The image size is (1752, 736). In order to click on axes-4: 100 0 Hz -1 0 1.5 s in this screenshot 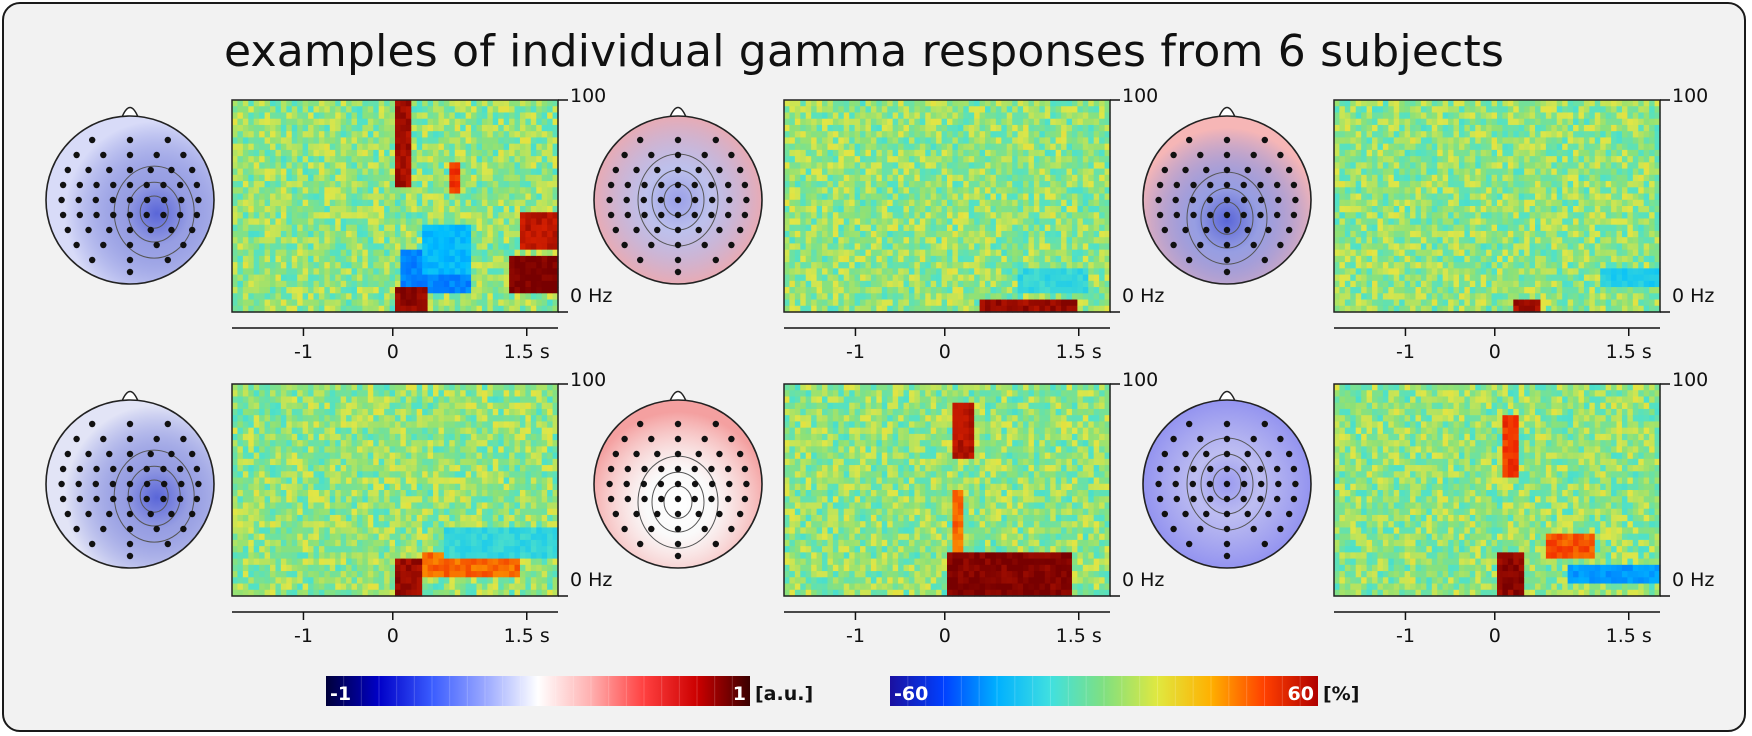, I will do `click(422, 508)`.